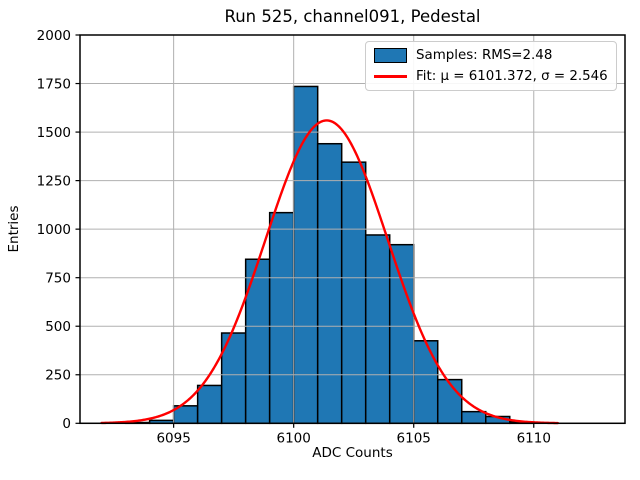 Image resolution: width=640 pixels, height=480 pixels. I want to click on y-tick-label: 2000, so click(54, 36).